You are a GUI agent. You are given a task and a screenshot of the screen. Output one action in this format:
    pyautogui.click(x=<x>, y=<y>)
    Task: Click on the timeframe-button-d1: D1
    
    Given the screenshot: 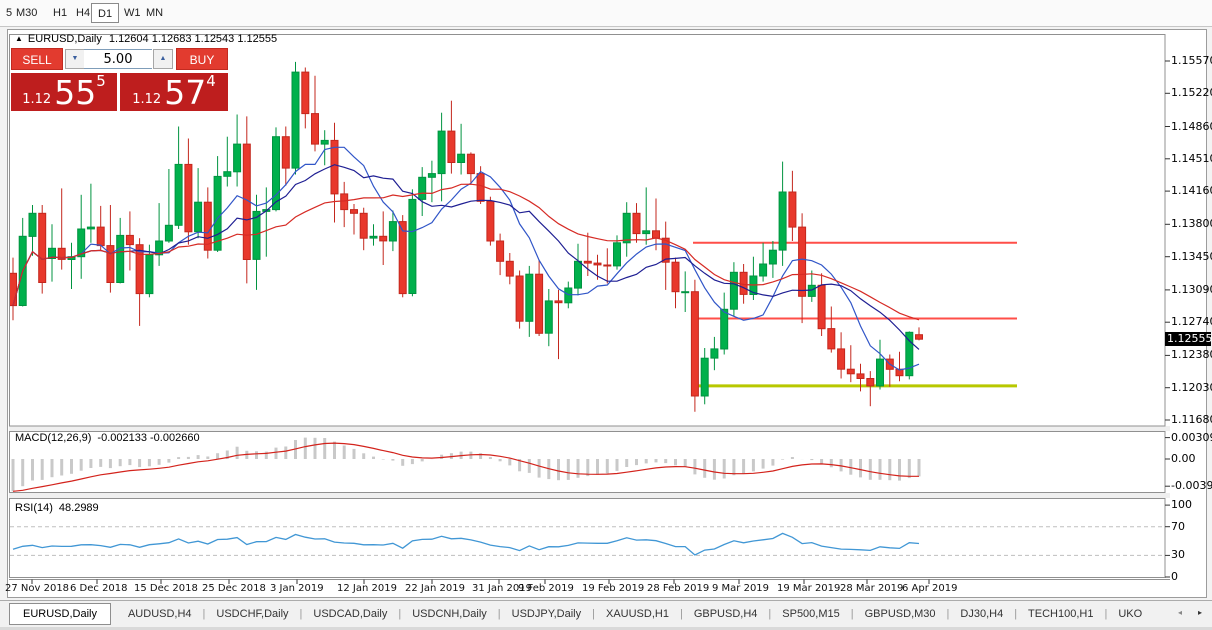 What is the action you would take?
    pyautogui.click(x=105, y=13)
    